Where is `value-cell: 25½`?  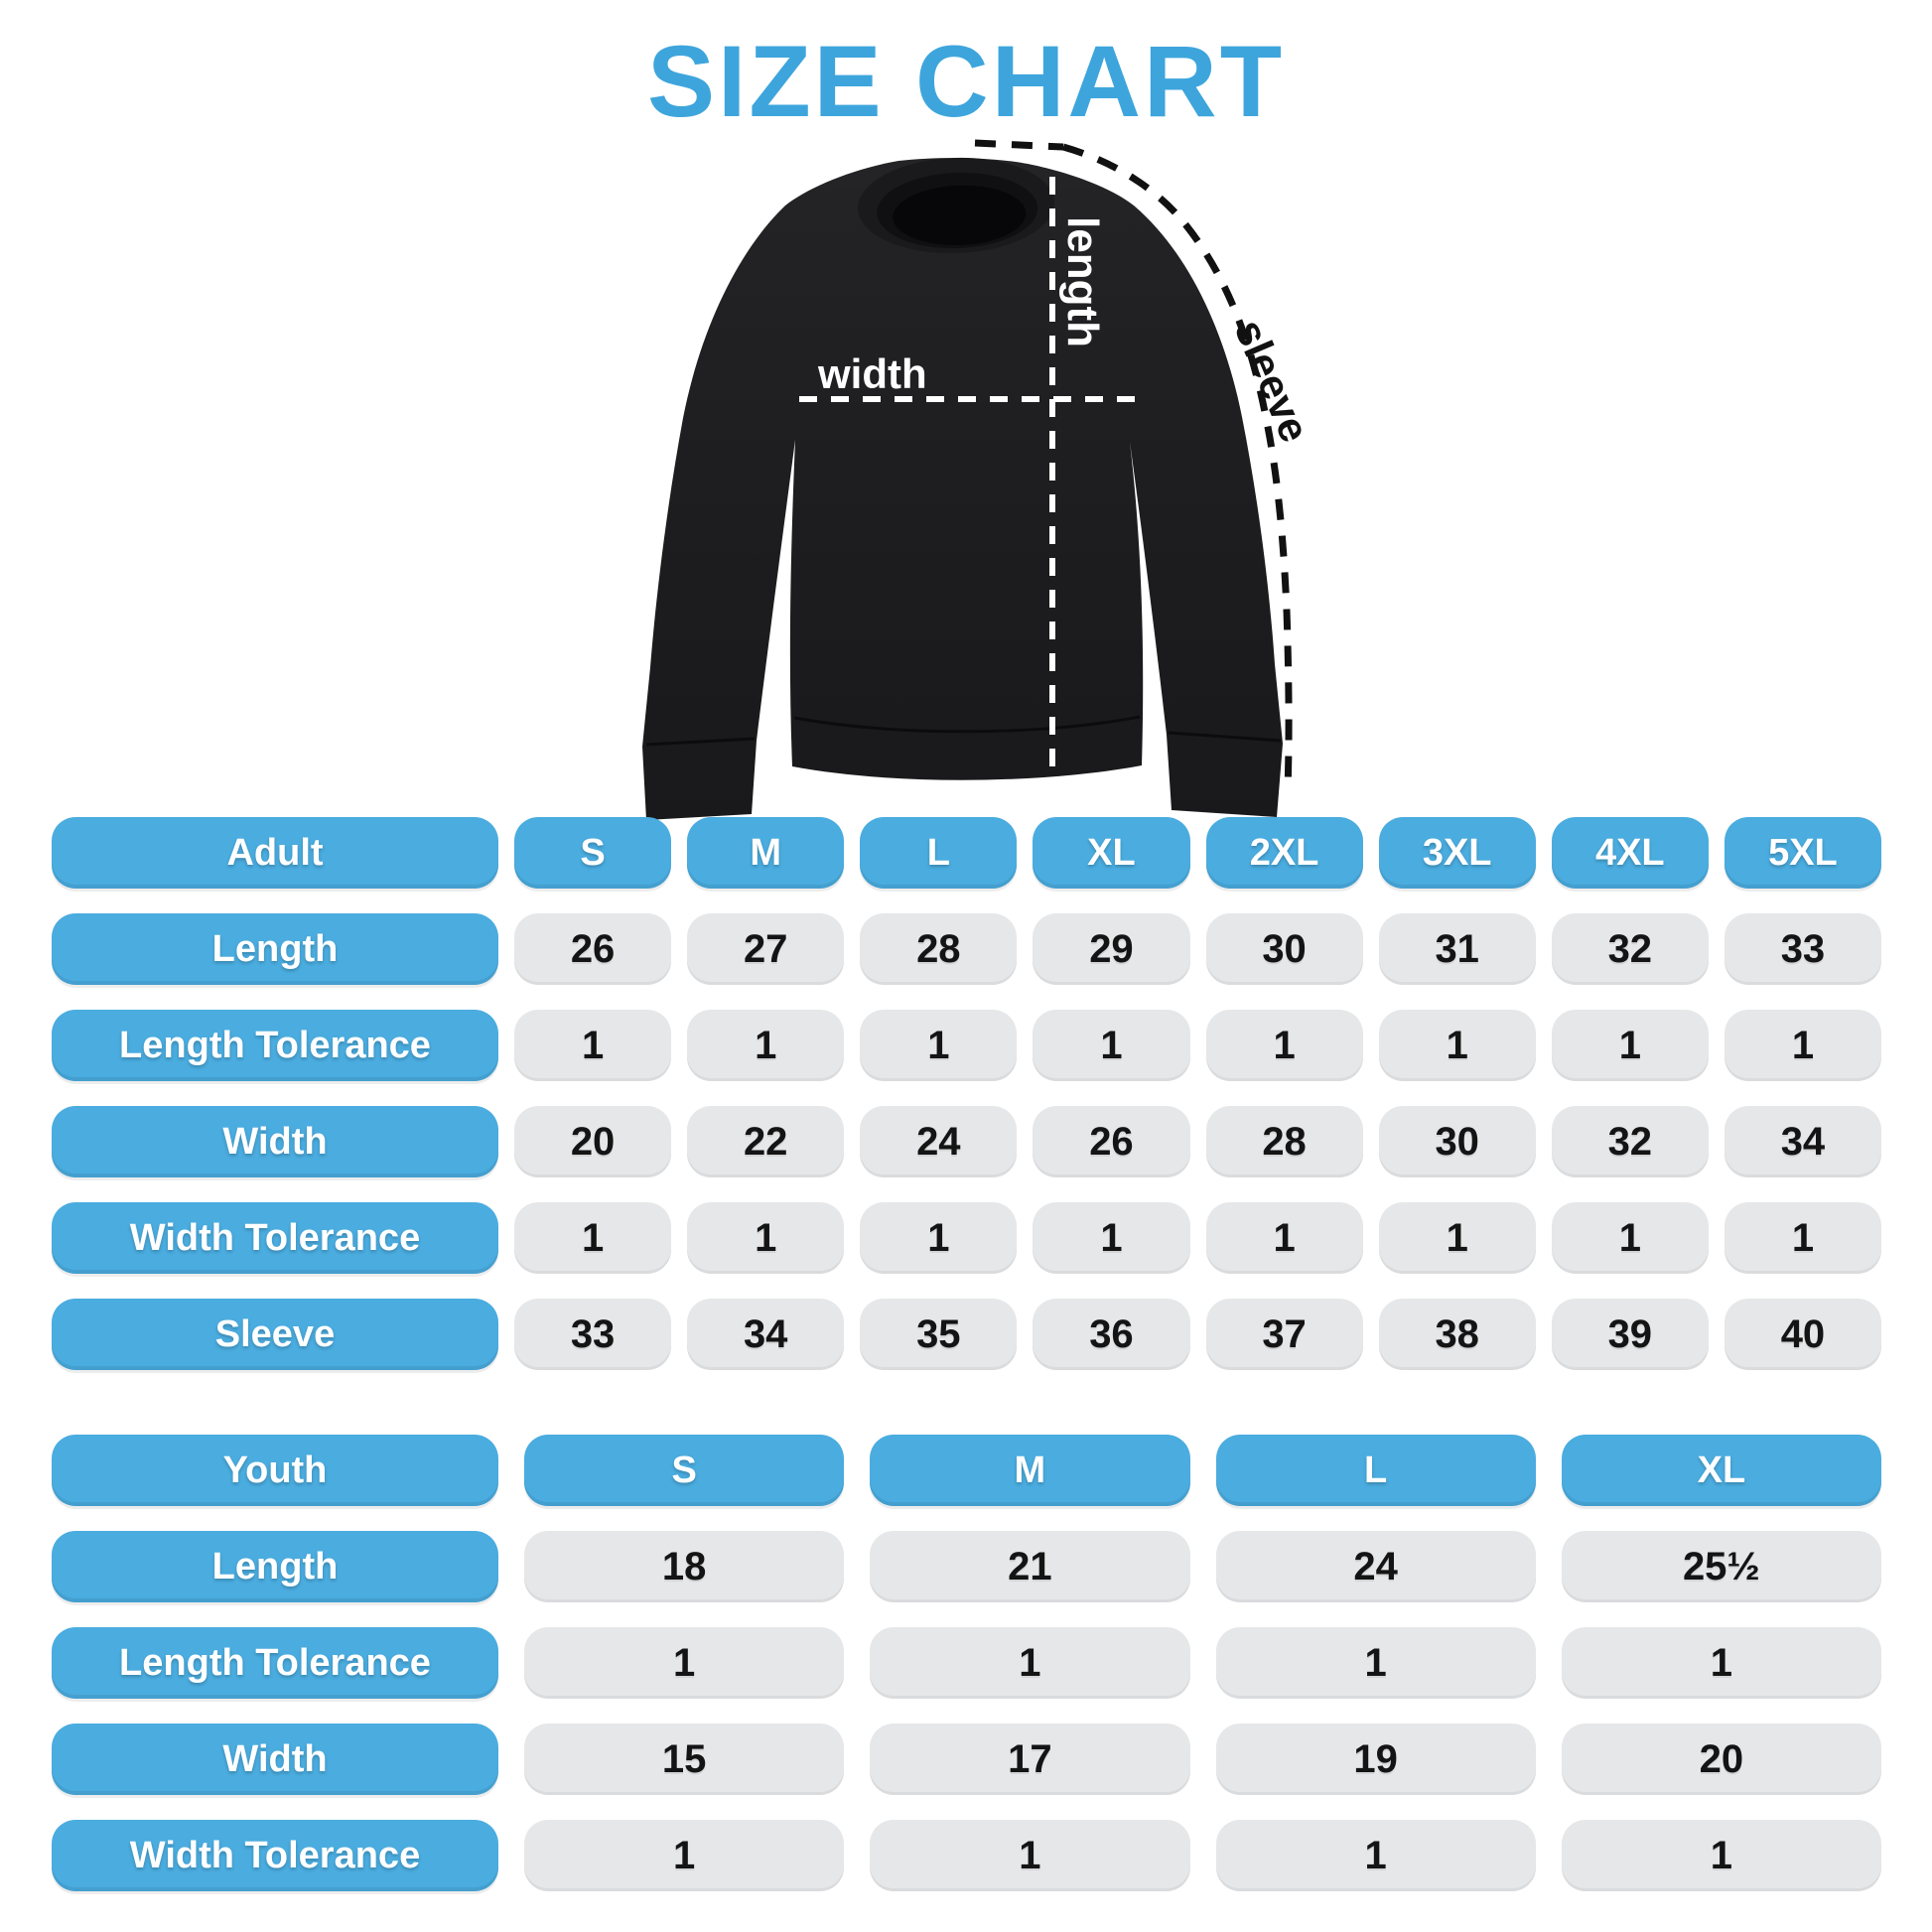 value-cell: 25½ is located at coordinates (1721, 1566).